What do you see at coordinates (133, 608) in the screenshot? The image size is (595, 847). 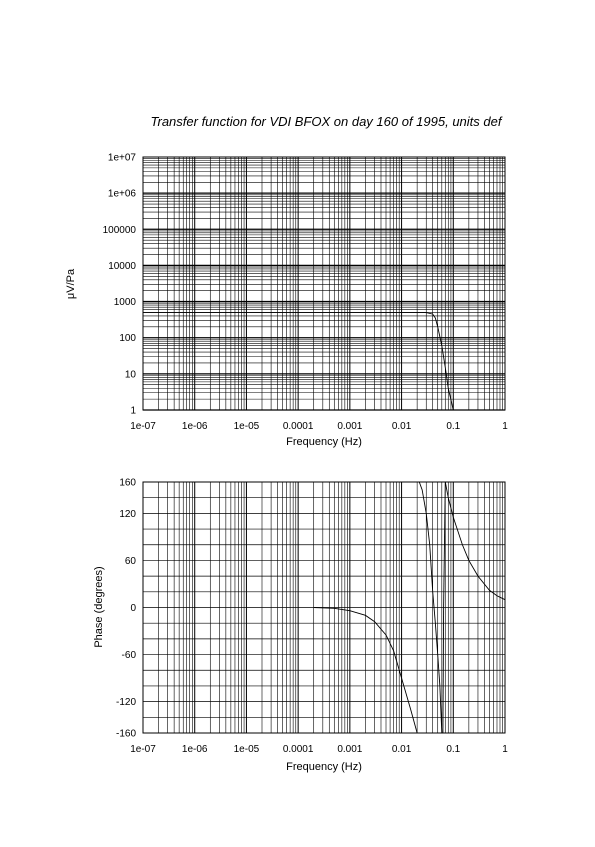 I see `phase-y-tick-label: 0` at bounding box center [133, 608].